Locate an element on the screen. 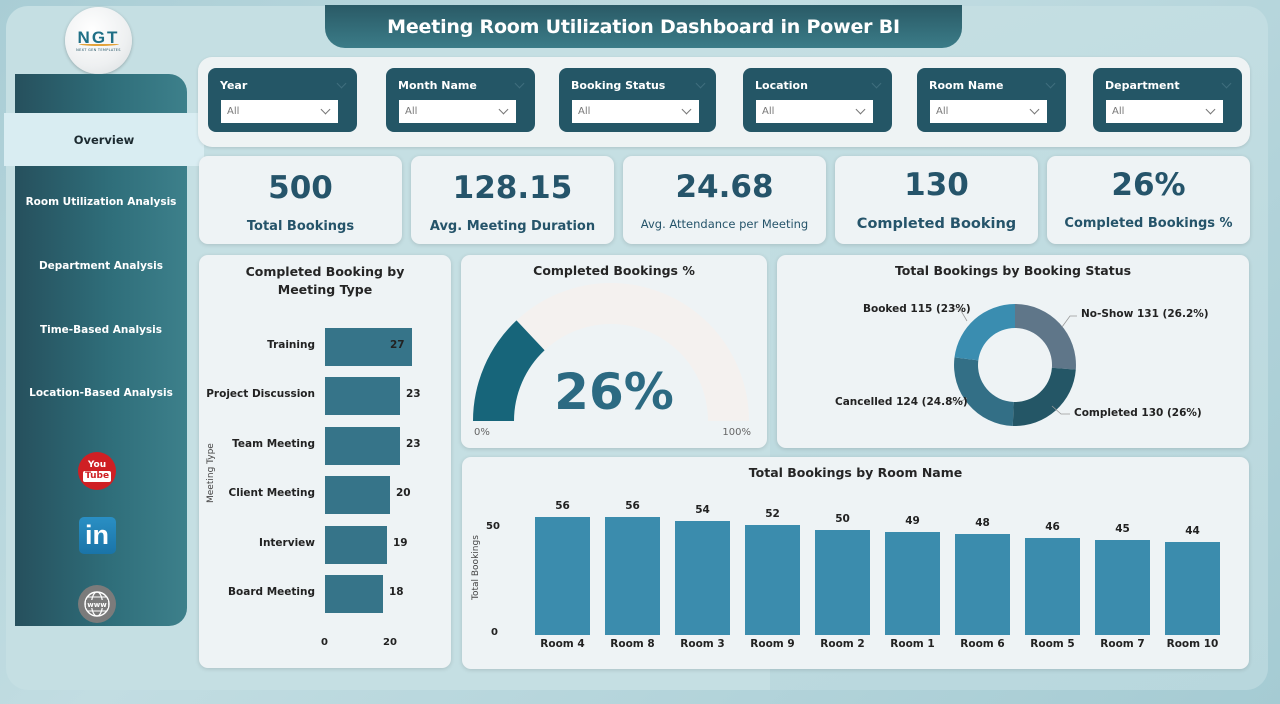  linkedin-link: in is located at coordinates (97, 535).